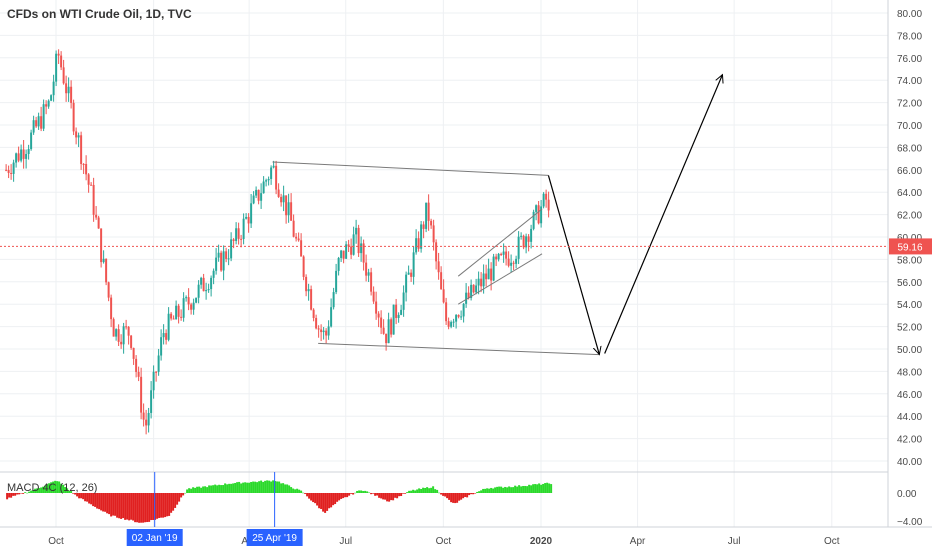 This screenshot has height=555, width=932. Describe the element at coordinates (345, 541) in the screenshot. I see `x-tick-label: Jul` at that location.